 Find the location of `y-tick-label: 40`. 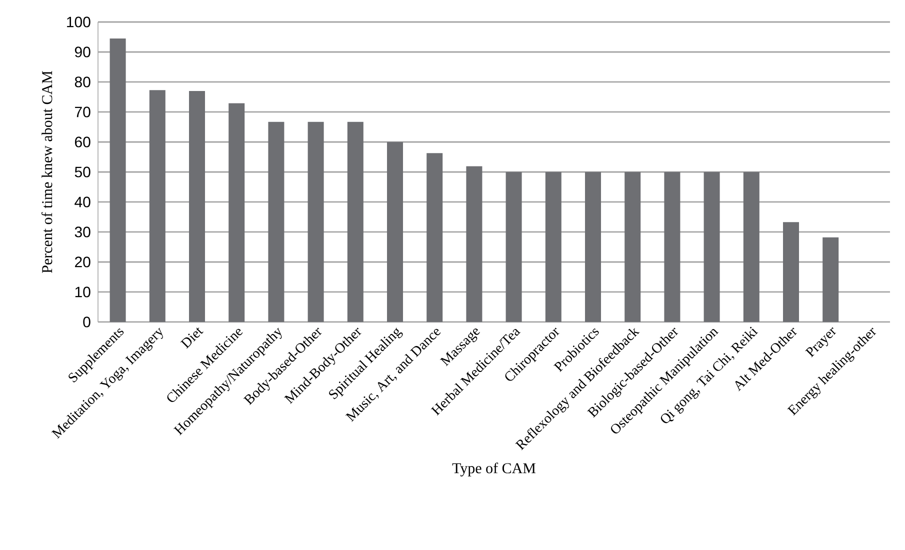

y-tick-label: 40 is located at coordinates (82, 202).